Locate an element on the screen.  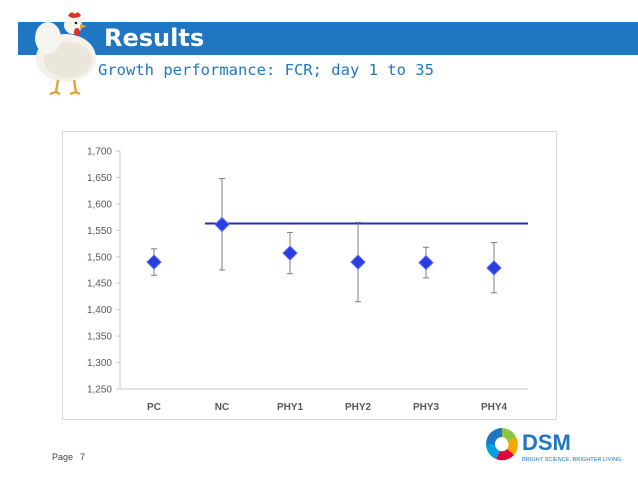
y-tick-label: 1,600 is located at coordinates (99, 204).